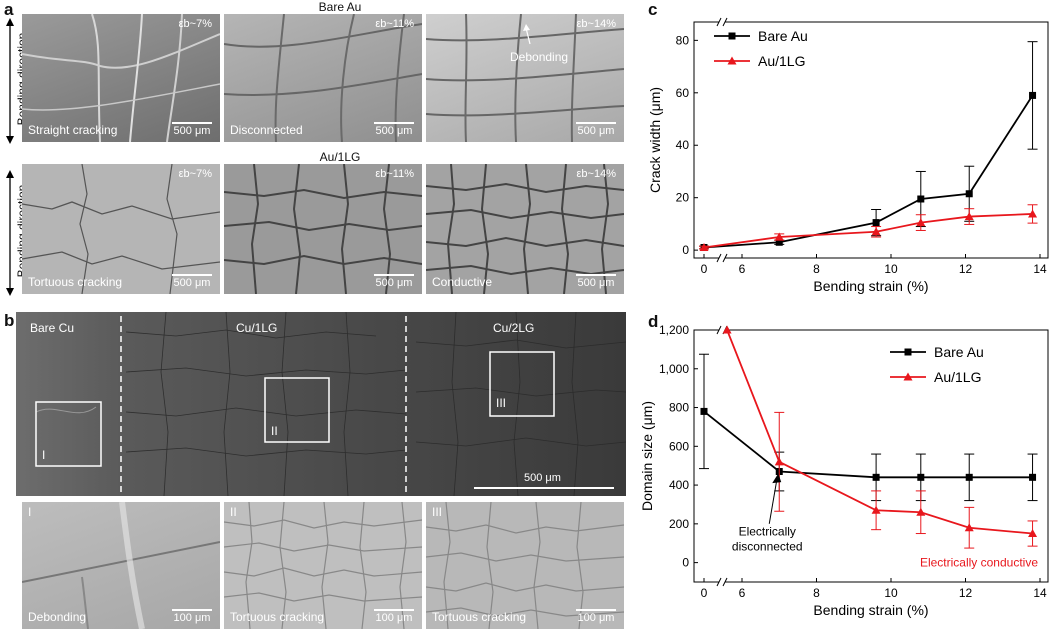 Image resolution: width=1050 pixels, height=632 pixels. I want to click on image-caption: Disconnected, so click(266, 130).